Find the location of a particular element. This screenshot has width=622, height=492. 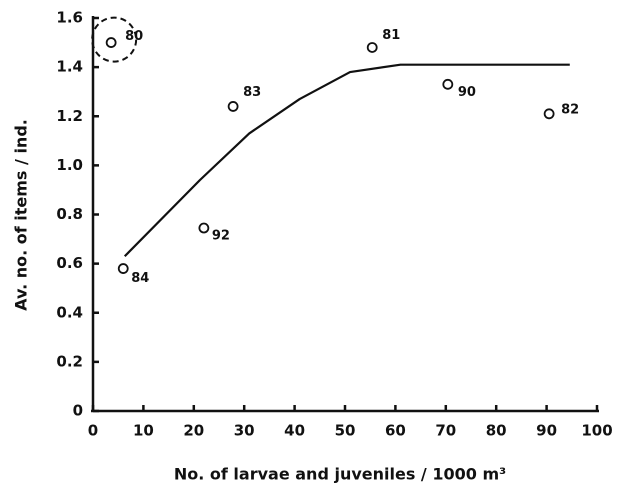

x-tick-label: 50 is located at coordinates (345, 431).